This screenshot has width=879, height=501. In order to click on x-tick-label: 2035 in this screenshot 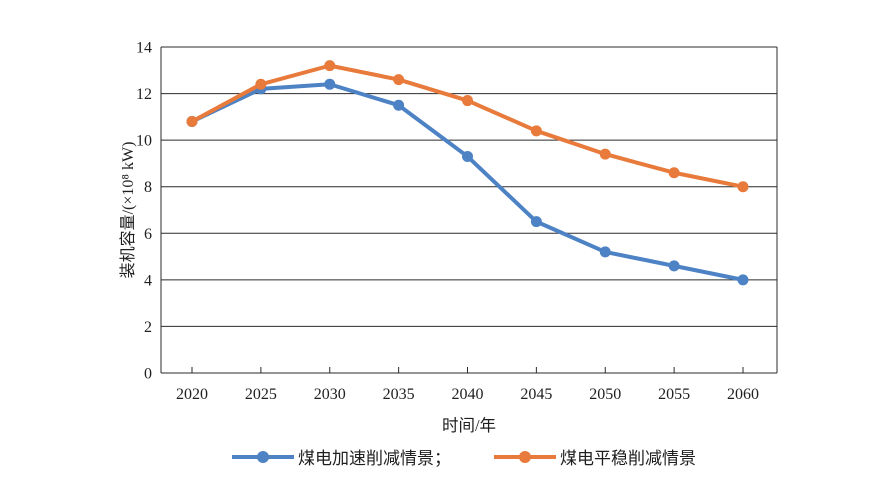, I will do `click(399, 394)`.